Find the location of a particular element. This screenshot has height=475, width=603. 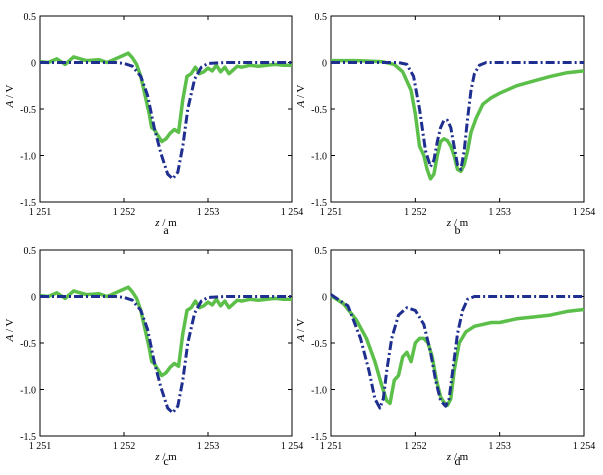

panel-letter: c is located at coordinates (165, 461).